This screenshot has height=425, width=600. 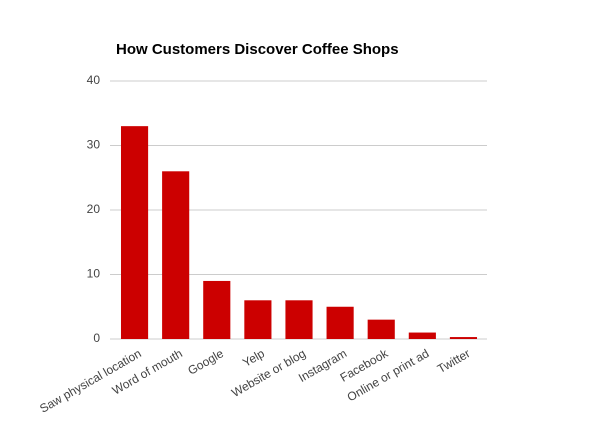 I want to click on y-tick-label: 30, so click(x=94, y=145).